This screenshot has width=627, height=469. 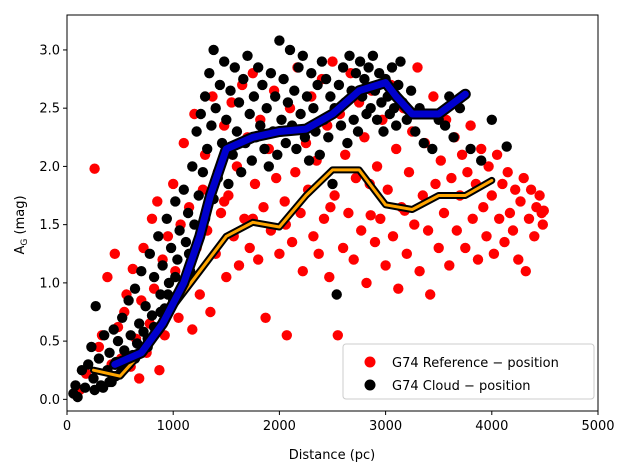 I want to click on y-tick-label: 0.5, so click(x=49, y=342).